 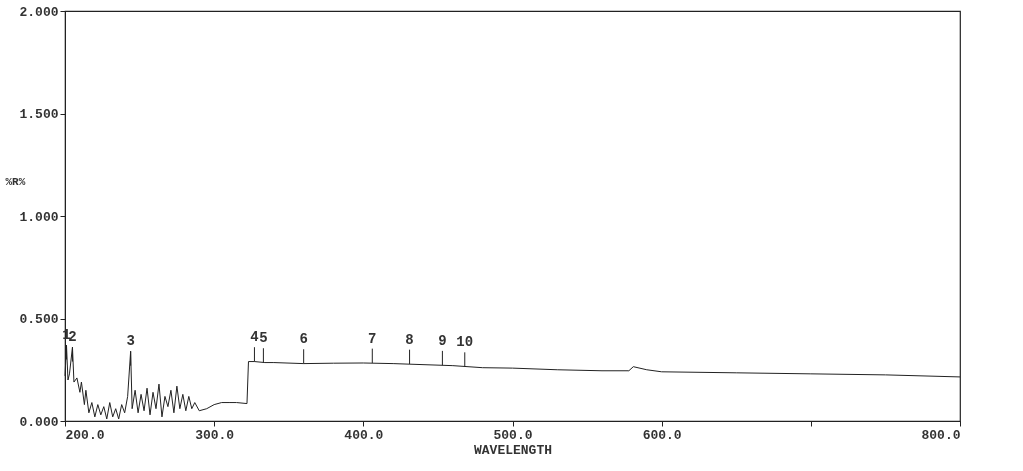 I want to click on x-tick-label: 800.0, so click(x=941, y=435).